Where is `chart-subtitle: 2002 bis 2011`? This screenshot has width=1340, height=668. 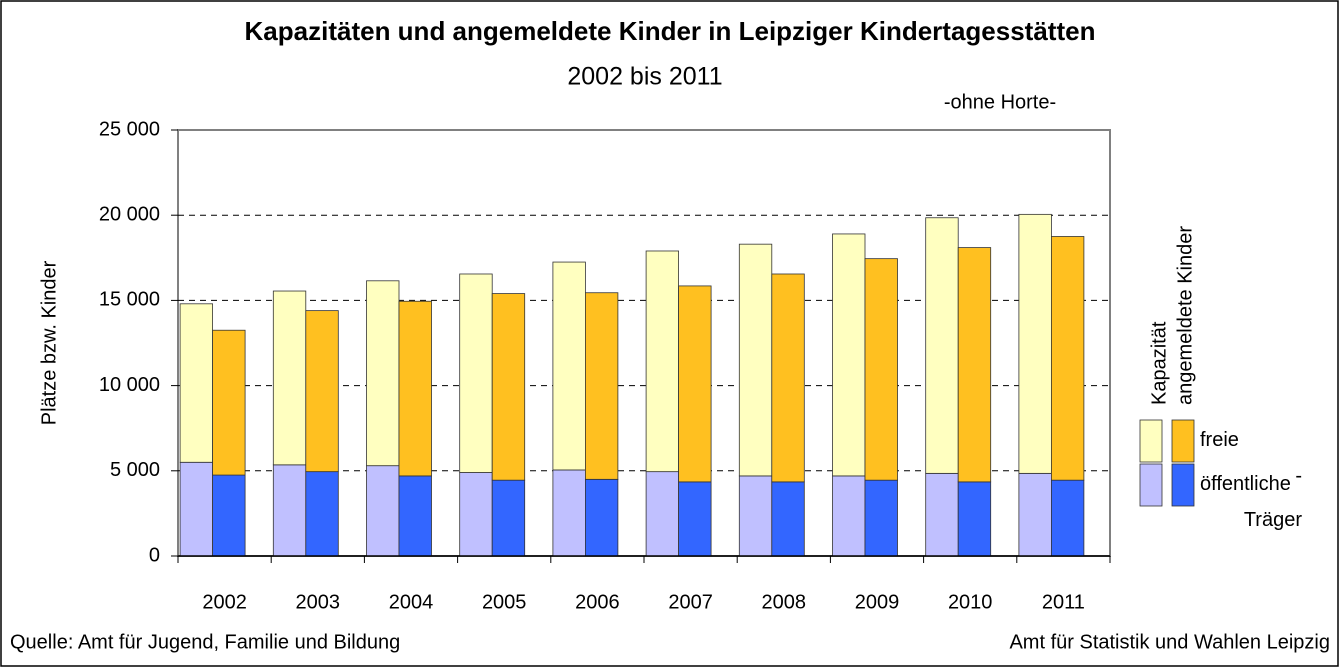 chart-subtitle: 2002 bis 2011 is located at coordinates (644, 77).